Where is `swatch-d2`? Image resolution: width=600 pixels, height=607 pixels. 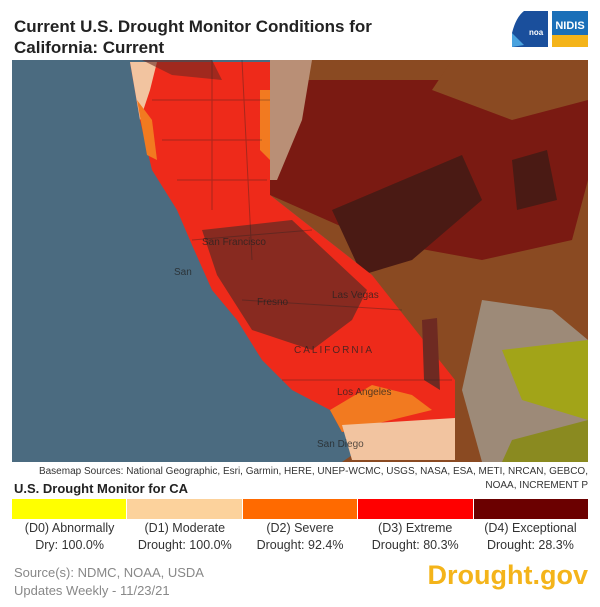
swatch-d2 is located at coordinates (300, 509).